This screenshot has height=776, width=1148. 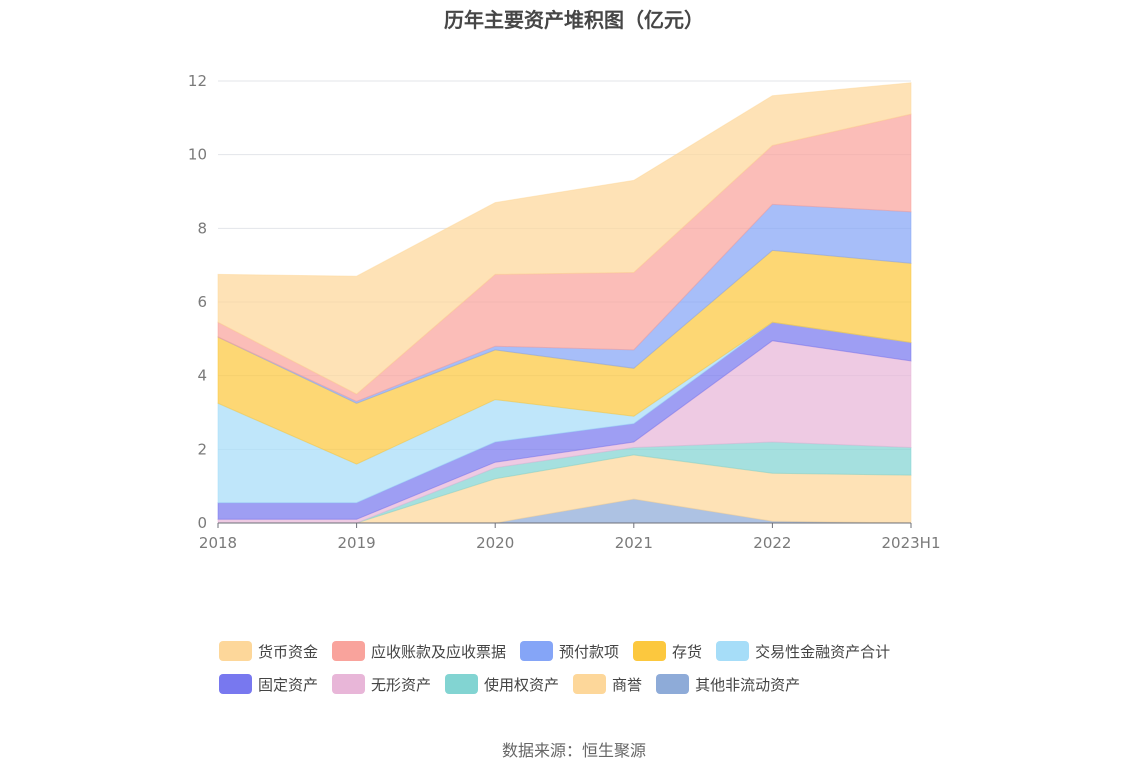 What do you see at coordinates (607, 684) in the screenshot?
I see `legend-item: 商誉` at bounding box center [607, 684].